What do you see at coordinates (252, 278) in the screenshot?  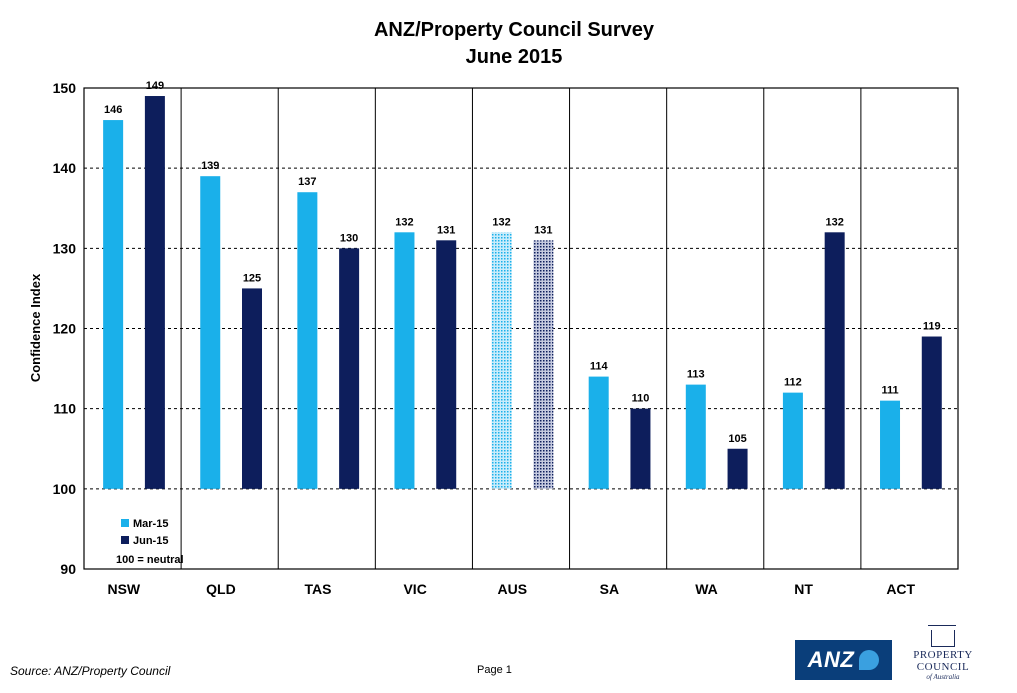 I see `data-label-qld-jun-15: 125` at bounding box center [252, 278].